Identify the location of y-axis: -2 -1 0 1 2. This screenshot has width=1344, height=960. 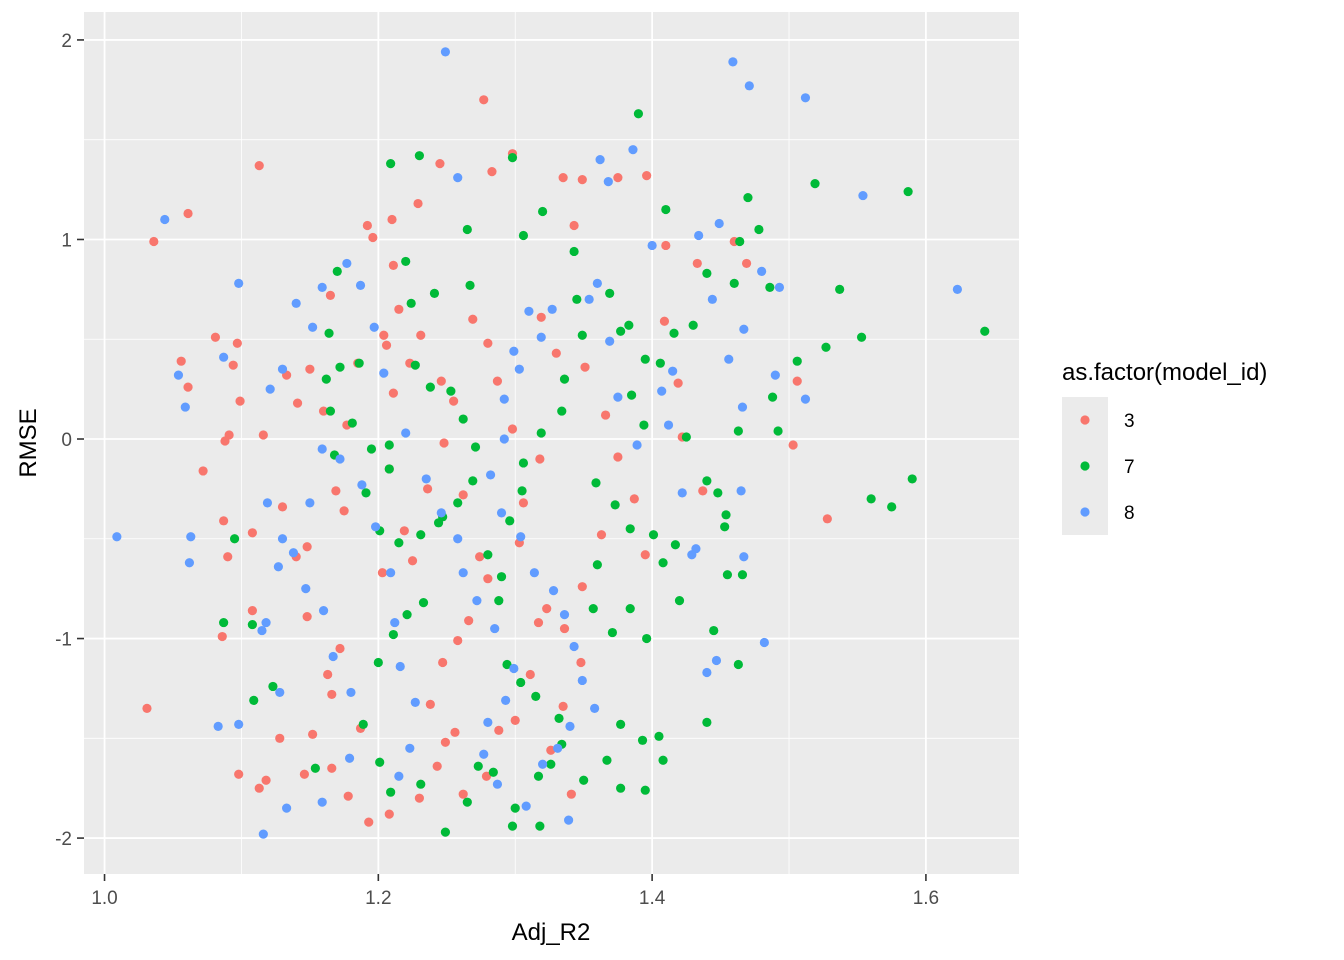
(69, 440).